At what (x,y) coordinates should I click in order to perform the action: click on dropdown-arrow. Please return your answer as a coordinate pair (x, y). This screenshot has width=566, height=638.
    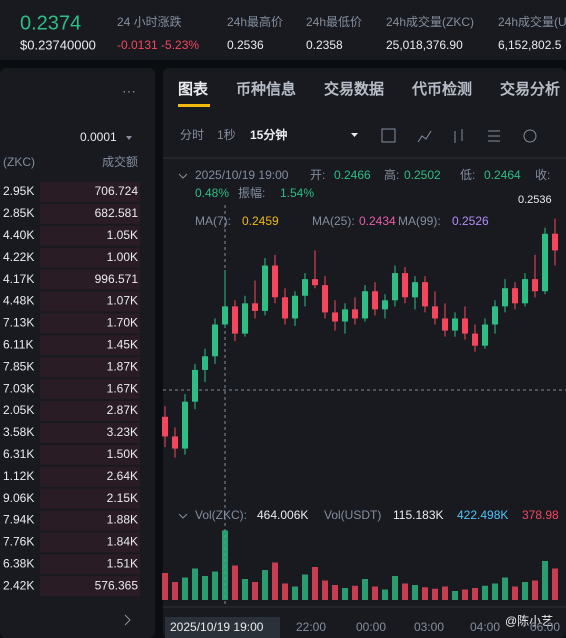
    Looking at the image, I should click on (354, 135).